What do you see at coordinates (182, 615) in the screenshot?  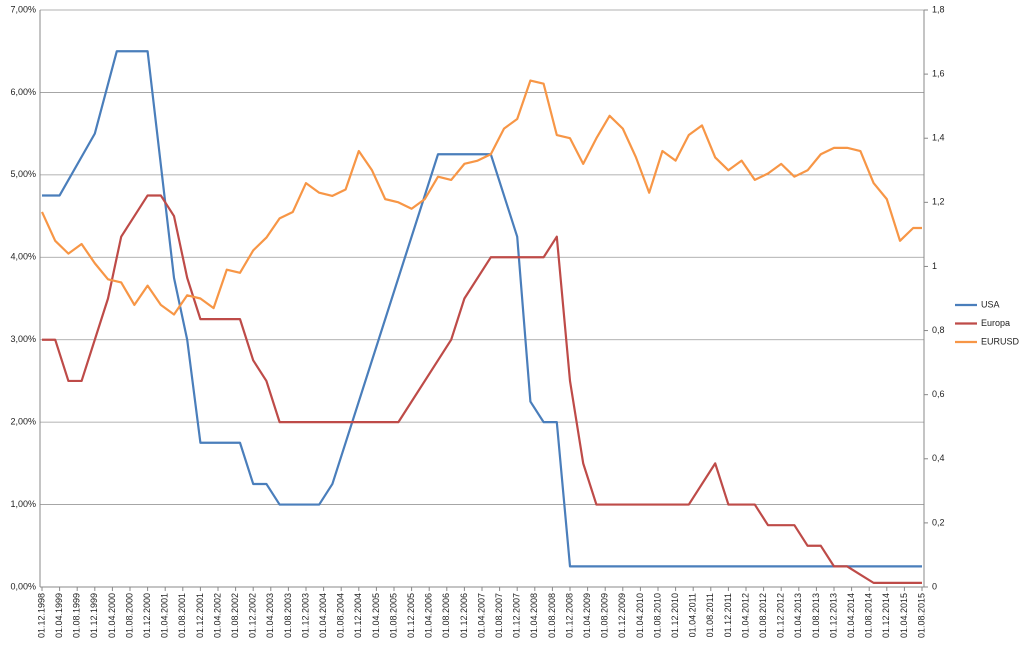 I see `x-tick-label: 01.08.2001` at bounding box center [182, 615].